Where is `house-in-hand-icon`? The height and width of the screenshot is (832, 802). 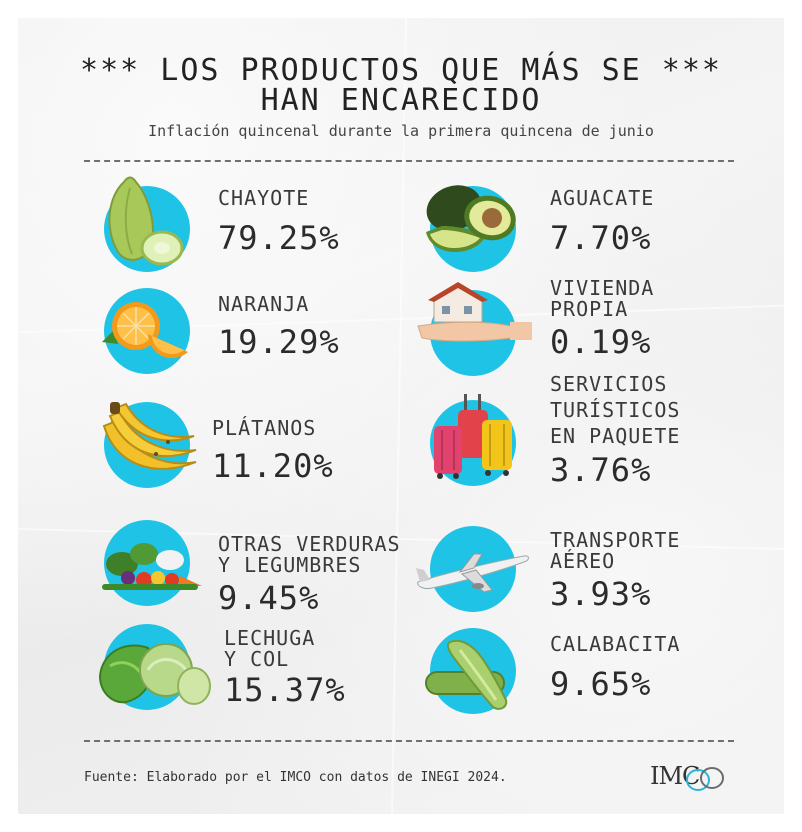
house-in-hand-icon is located at coordinates (474, 312).